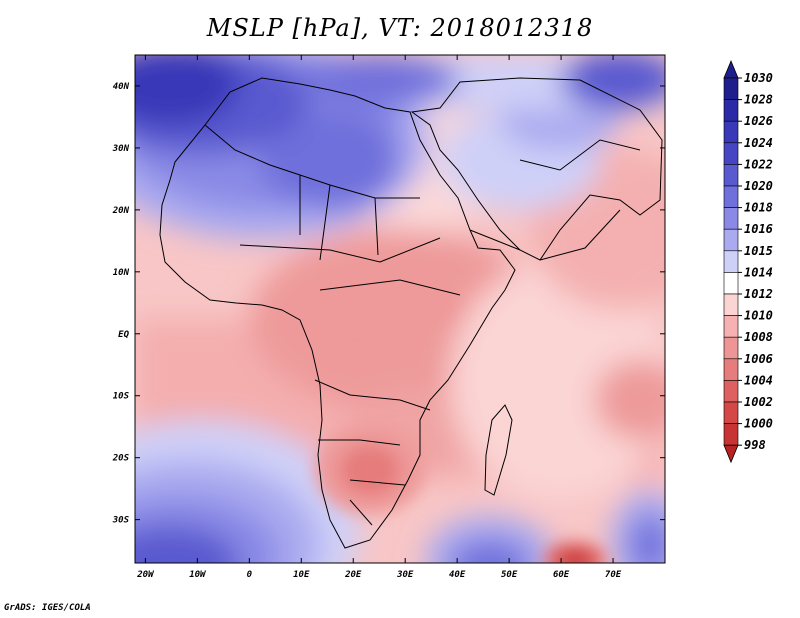 The width and height of the screenshot is (800, 618). What do you see at coordinates (509, 575) in the screenshot?
I see `x-tick-label: 50E` at bounding box center [509, 575].